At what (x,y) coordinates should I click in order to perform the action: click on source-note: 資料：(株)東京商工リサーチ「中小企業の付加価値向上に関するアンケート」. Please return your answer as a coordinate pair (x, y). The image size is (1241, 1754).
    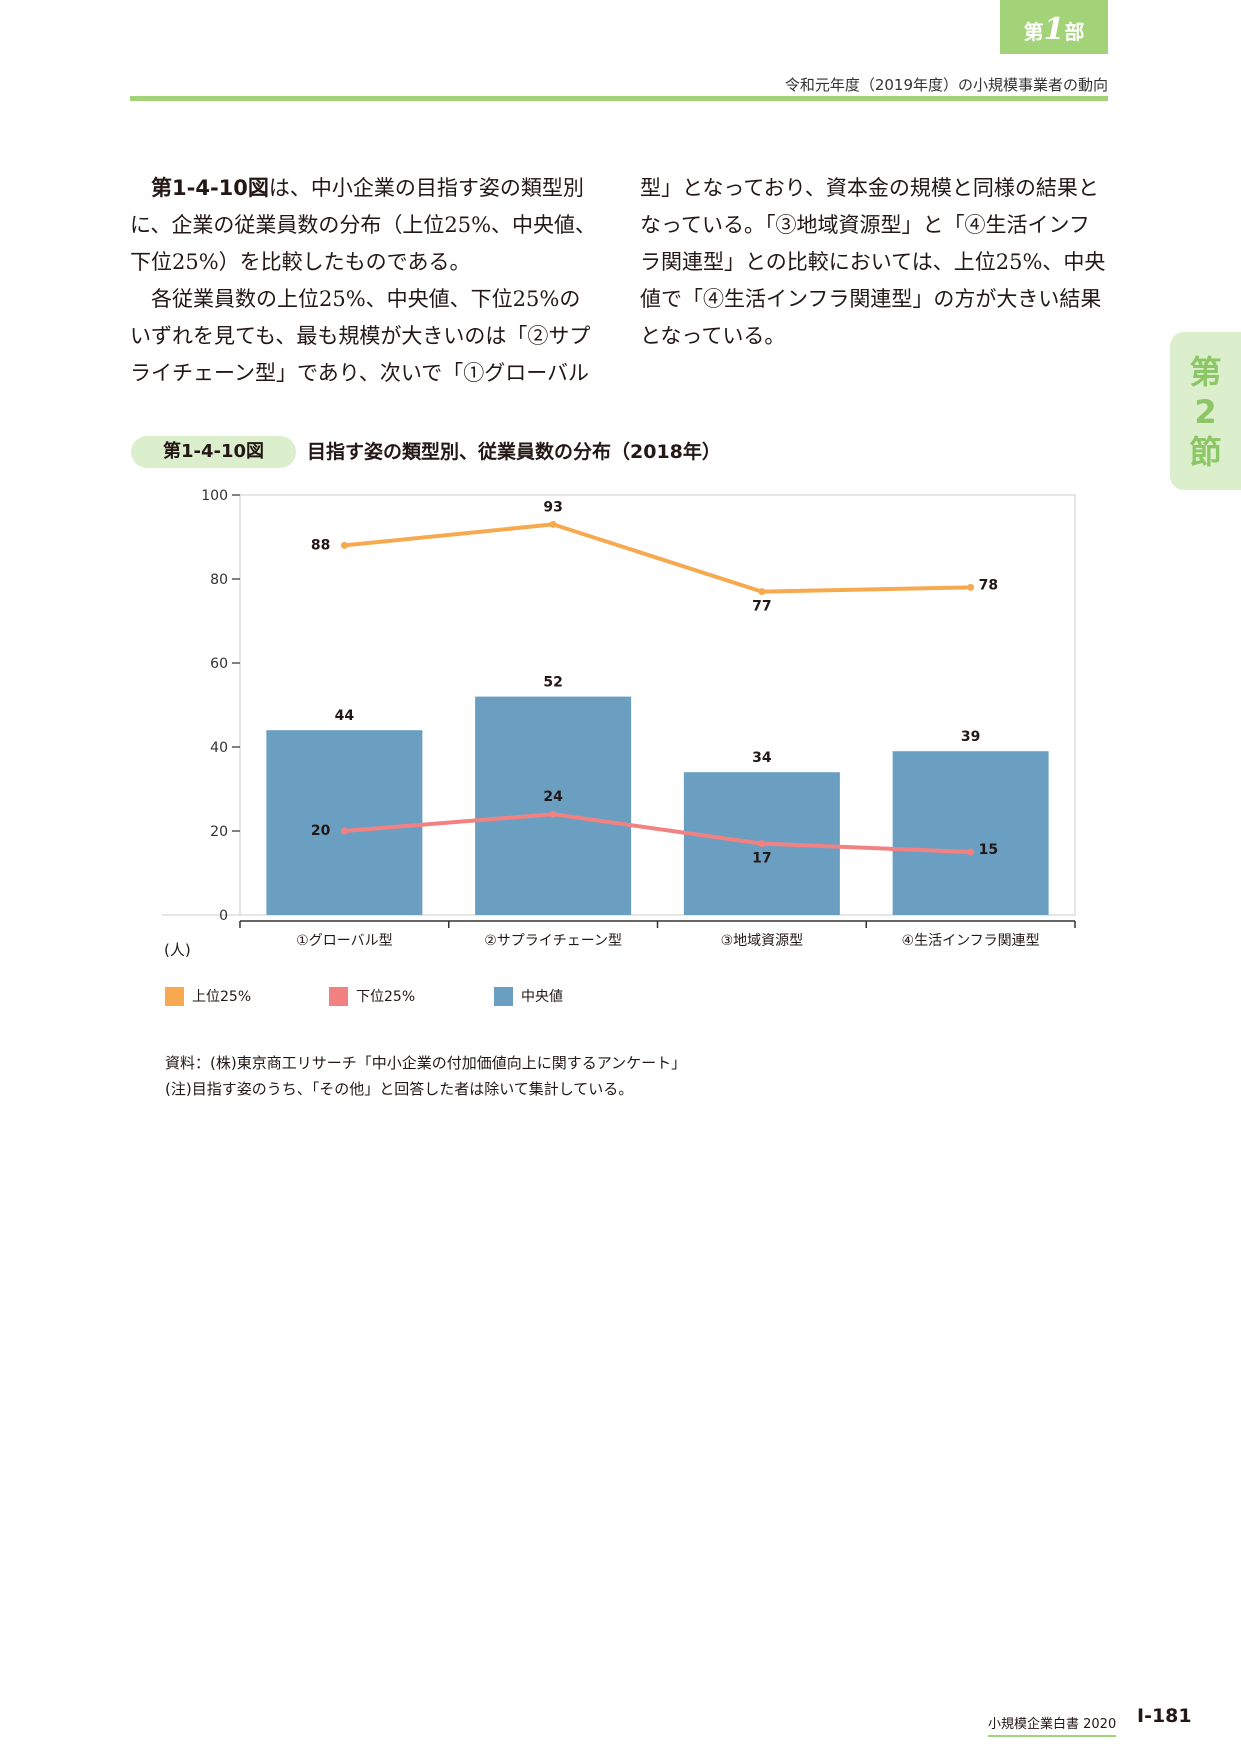
    Looking at the image, I should click on (426, 1063).